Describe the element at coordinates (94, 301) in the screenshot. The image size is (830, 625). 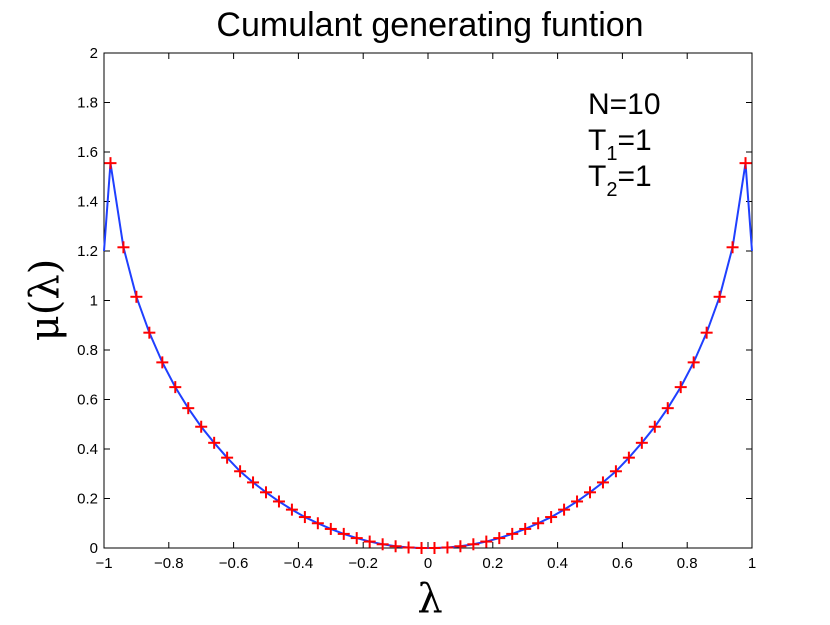
I see `y-tick-label: 1` at that location.